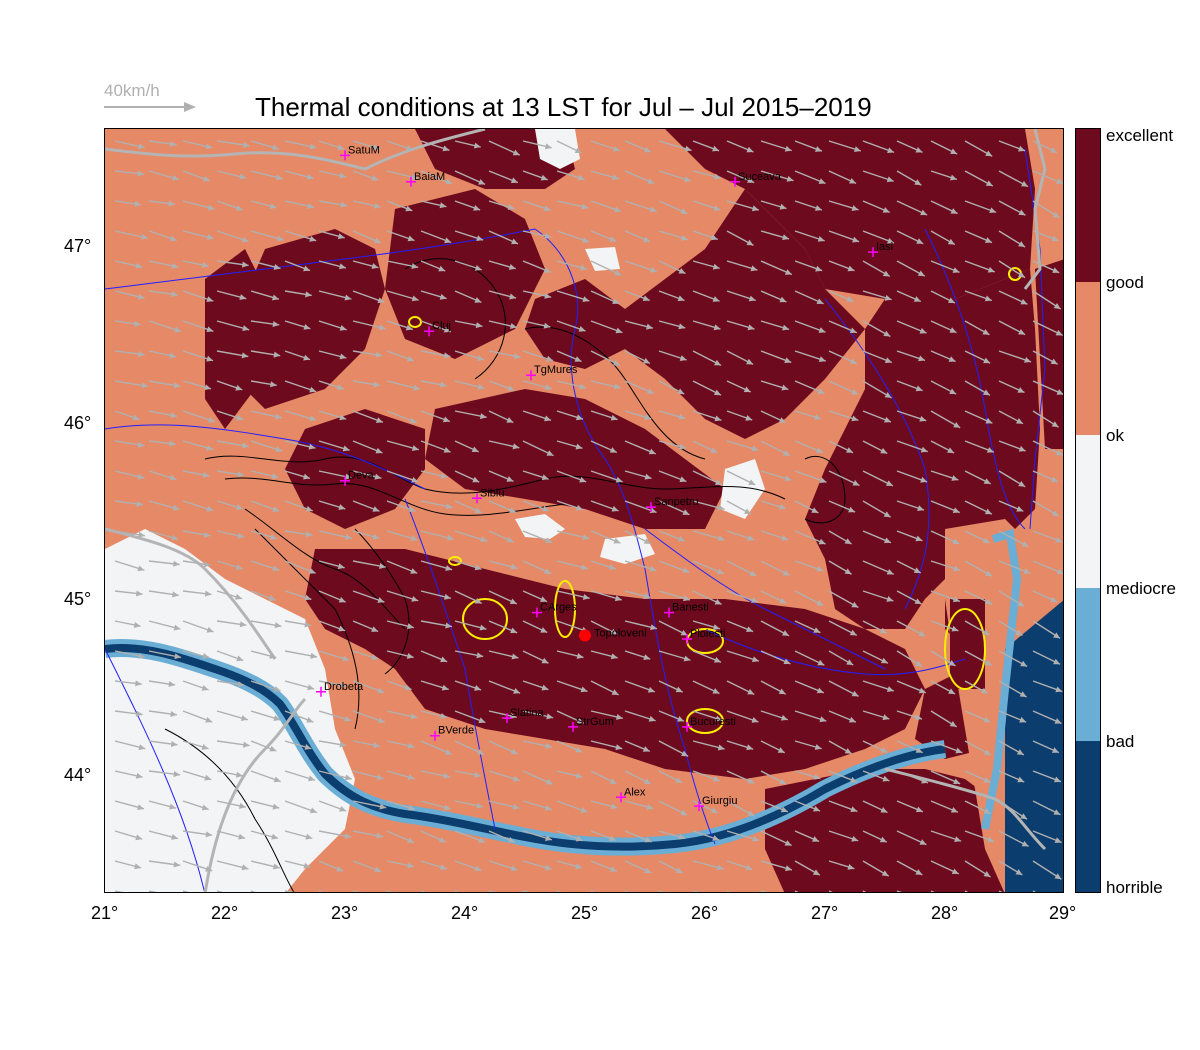  What do you see at coordinates (456, 731) in the screenshot?
I see `city-label: BVerde` at bounding box center [456, 731].